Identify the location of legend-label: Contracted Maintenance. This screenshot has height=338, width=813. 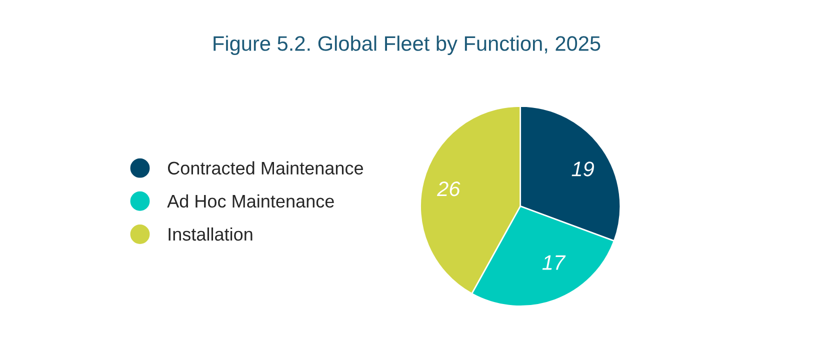
(265, 168).